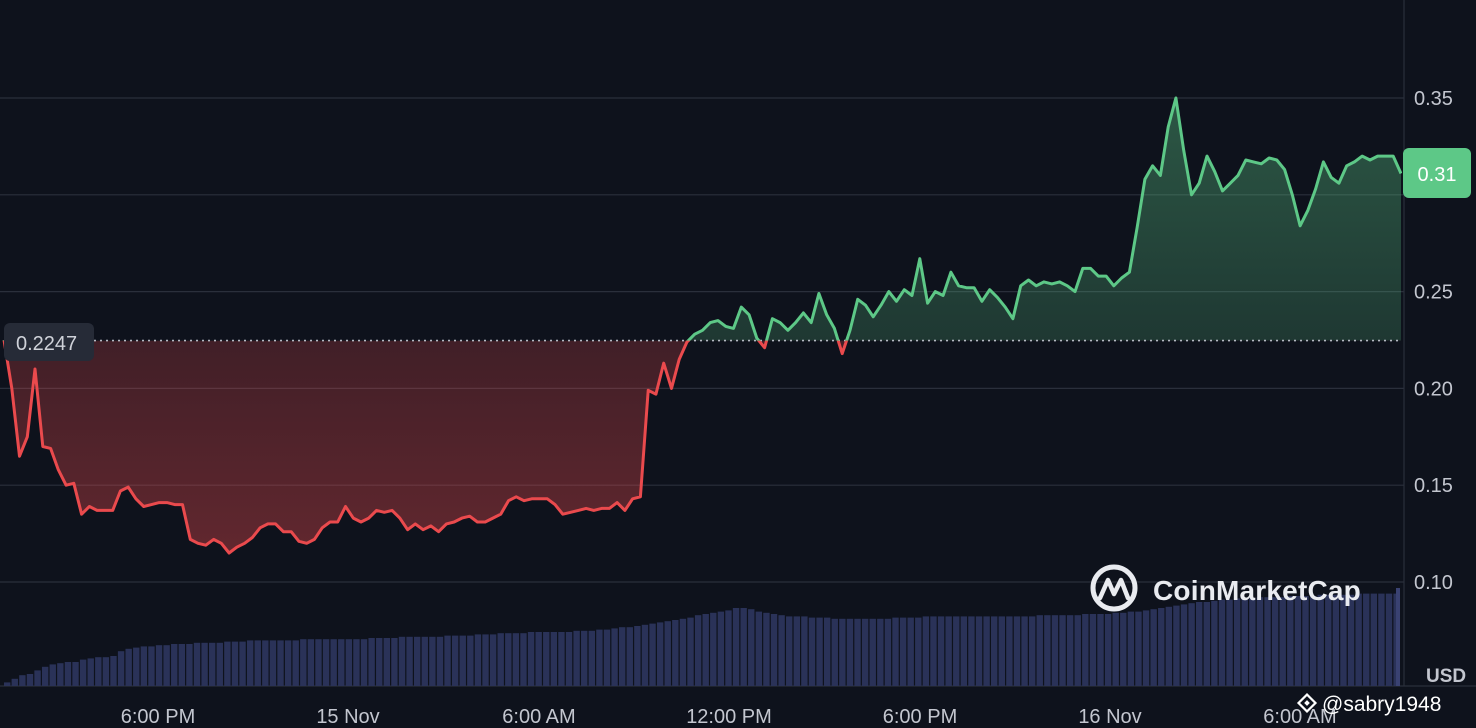 This screenshot has height=728, width=1476. What do you see at coordinates (1446, 676) in the screenshot?
I see `unit-label: USD` at bounding box center [1446, 676].